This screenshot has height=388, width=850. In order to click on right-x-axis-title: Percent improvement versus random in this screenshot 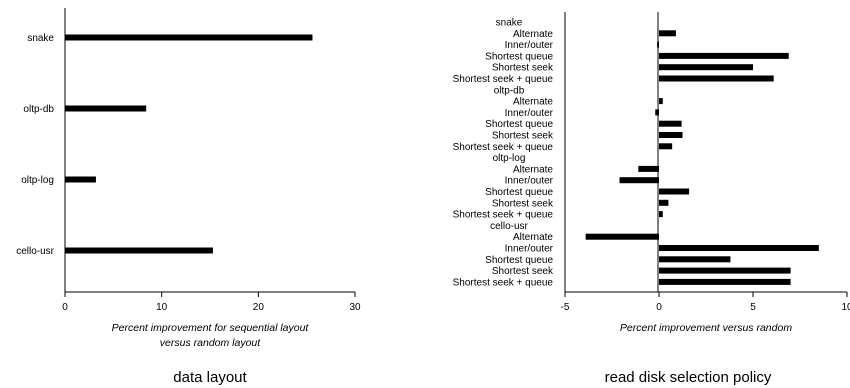, I will do `click(706, 328)`.